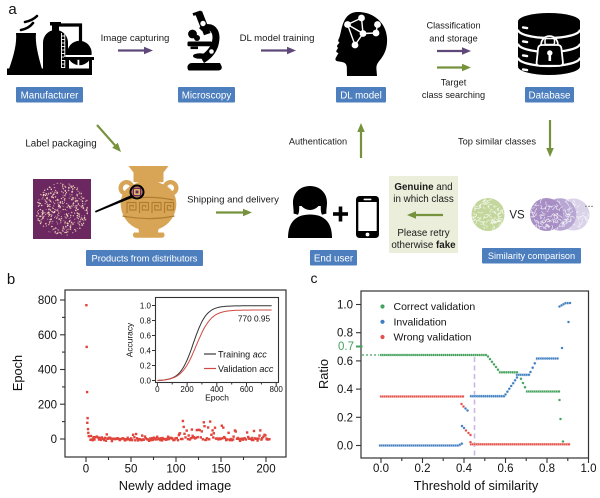 The image size is (600, 498). I want to click on svg-text: Invalidation, so click(420, 322).